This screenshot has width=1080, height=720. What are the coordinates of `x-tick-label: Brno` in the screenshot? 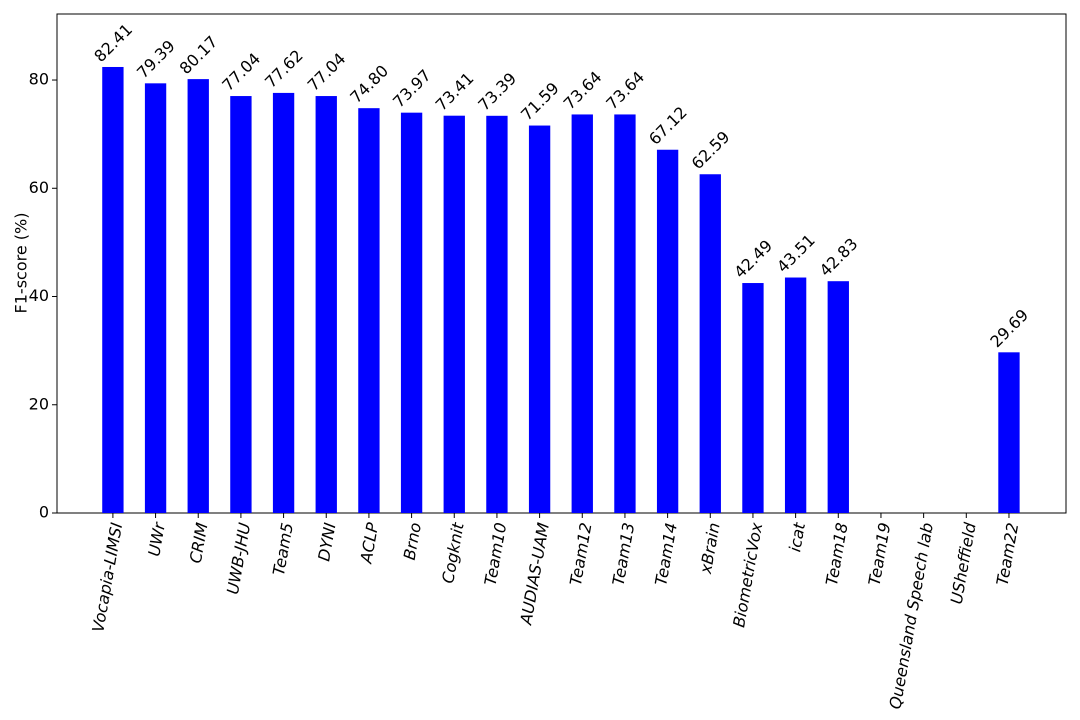 It's located at (412, 541).